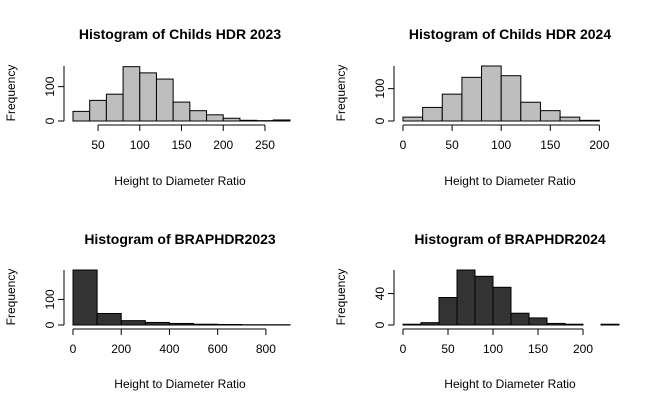 This screenshot has height=408, width=661. Describe the element at coordinates (180, 239) in the screenshot. I see `chart3-title: Histogram of BRAPHDR2023` at that location.